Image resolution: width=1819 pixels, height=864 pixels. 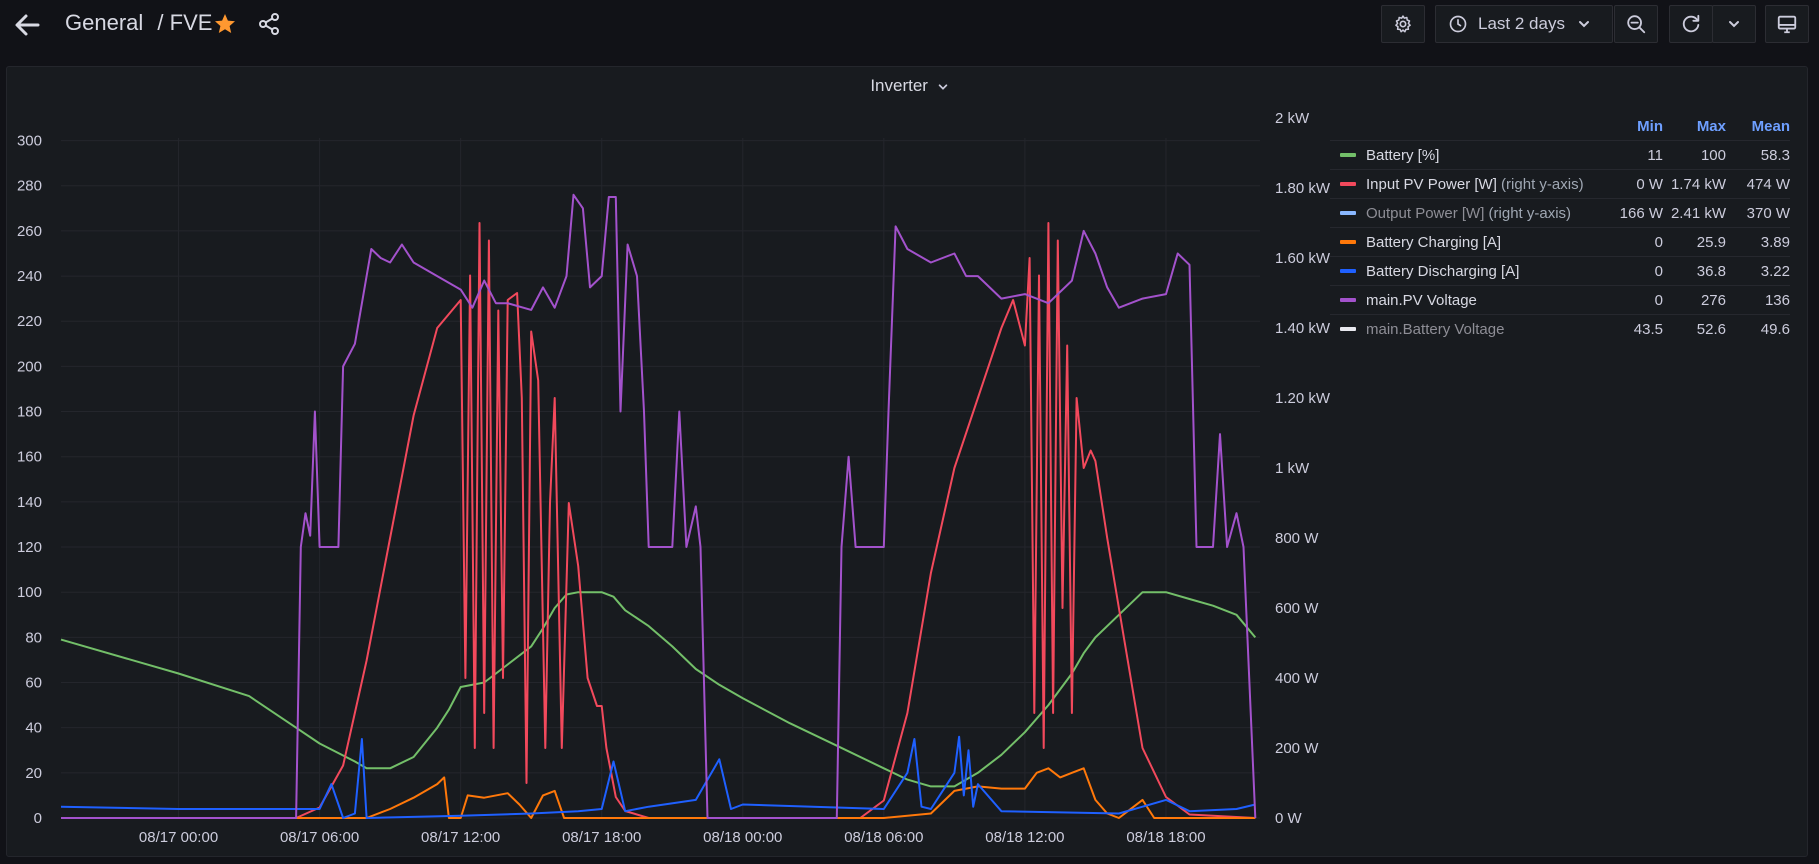 I want to click on legend-header-mean: Mean, so click(x=1770, y=126).